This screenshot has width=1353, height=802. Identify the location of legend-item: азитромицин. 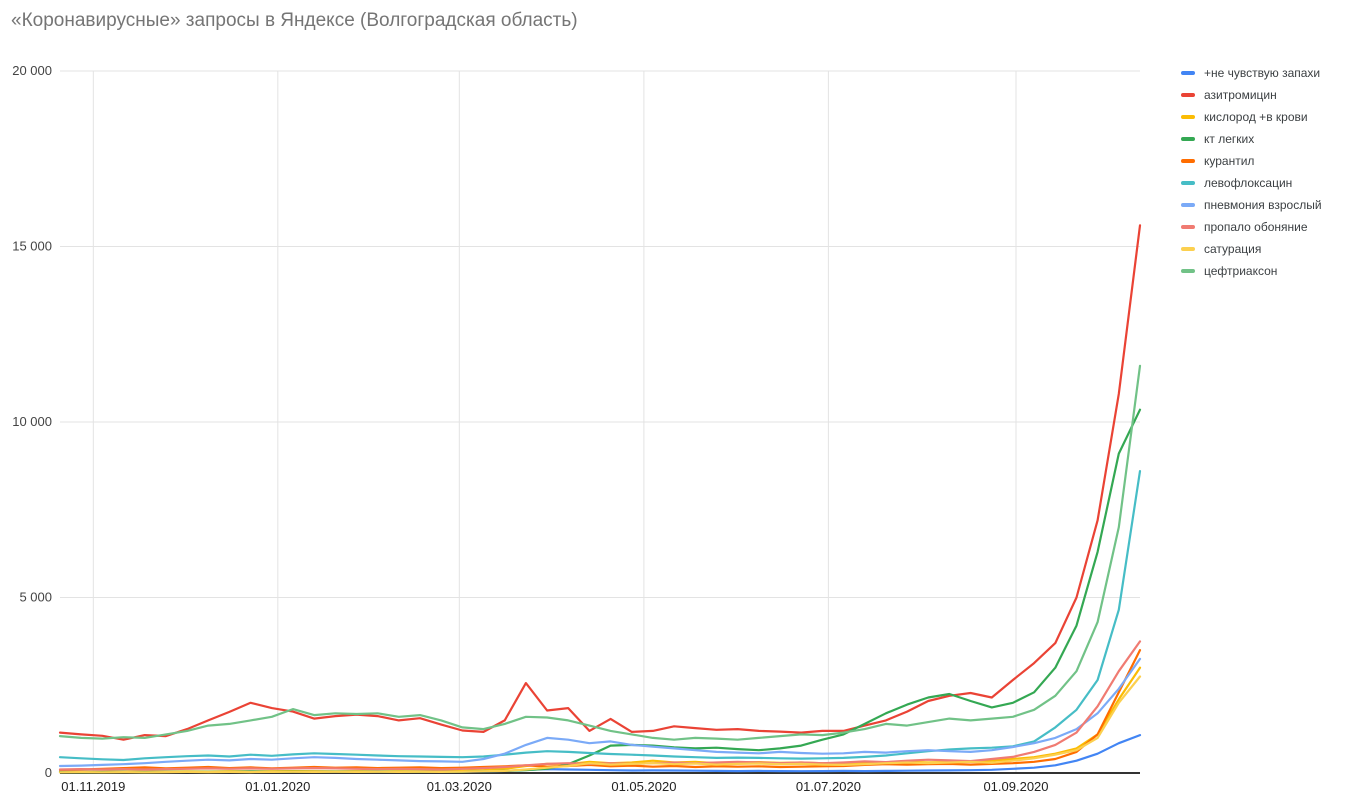
(1251, 95).